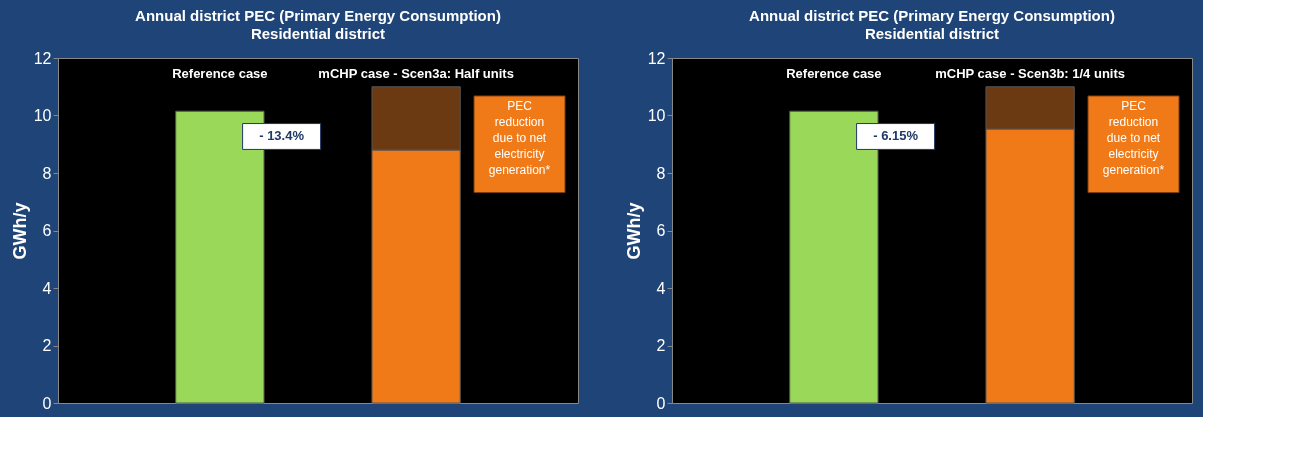  Describe the element at coordinates (896, 136) in the screenshot. I see `annotation: - 6.15%` at that location.